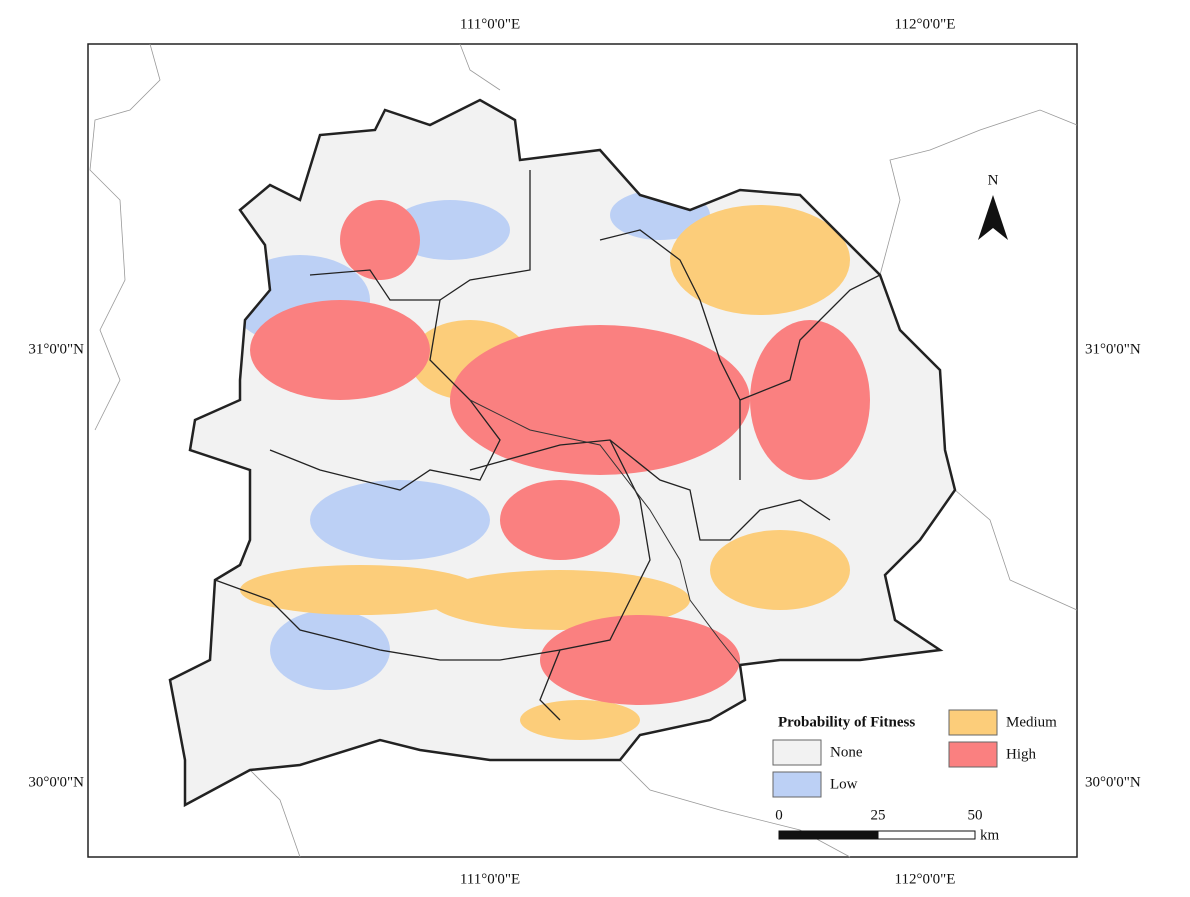  What do you see at coordinates (990, 835) in the screenshot?
I see `scale-unit: km` at bounding box center [990, 835].